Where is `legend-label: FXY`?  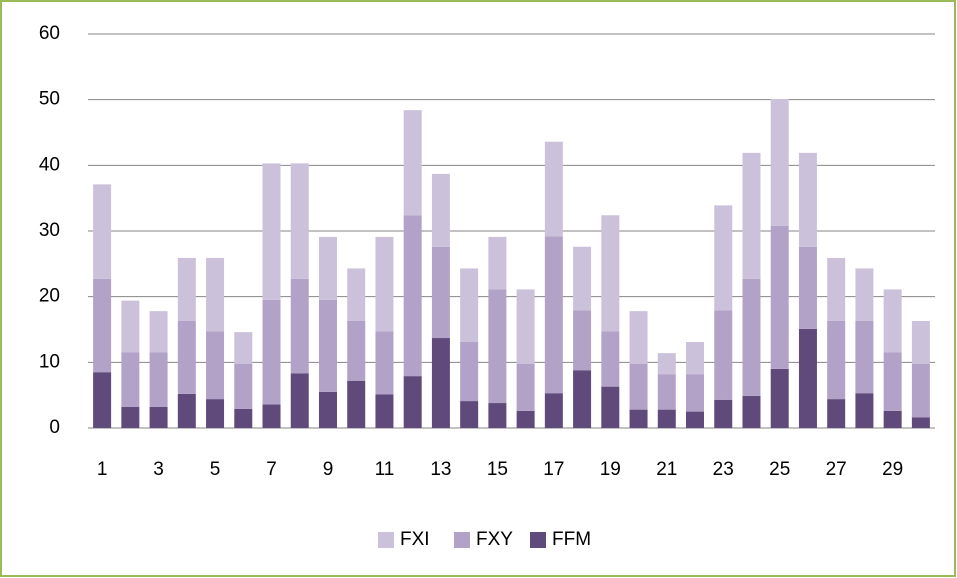
legend-label: FXY is located at coordinates (494, 539).